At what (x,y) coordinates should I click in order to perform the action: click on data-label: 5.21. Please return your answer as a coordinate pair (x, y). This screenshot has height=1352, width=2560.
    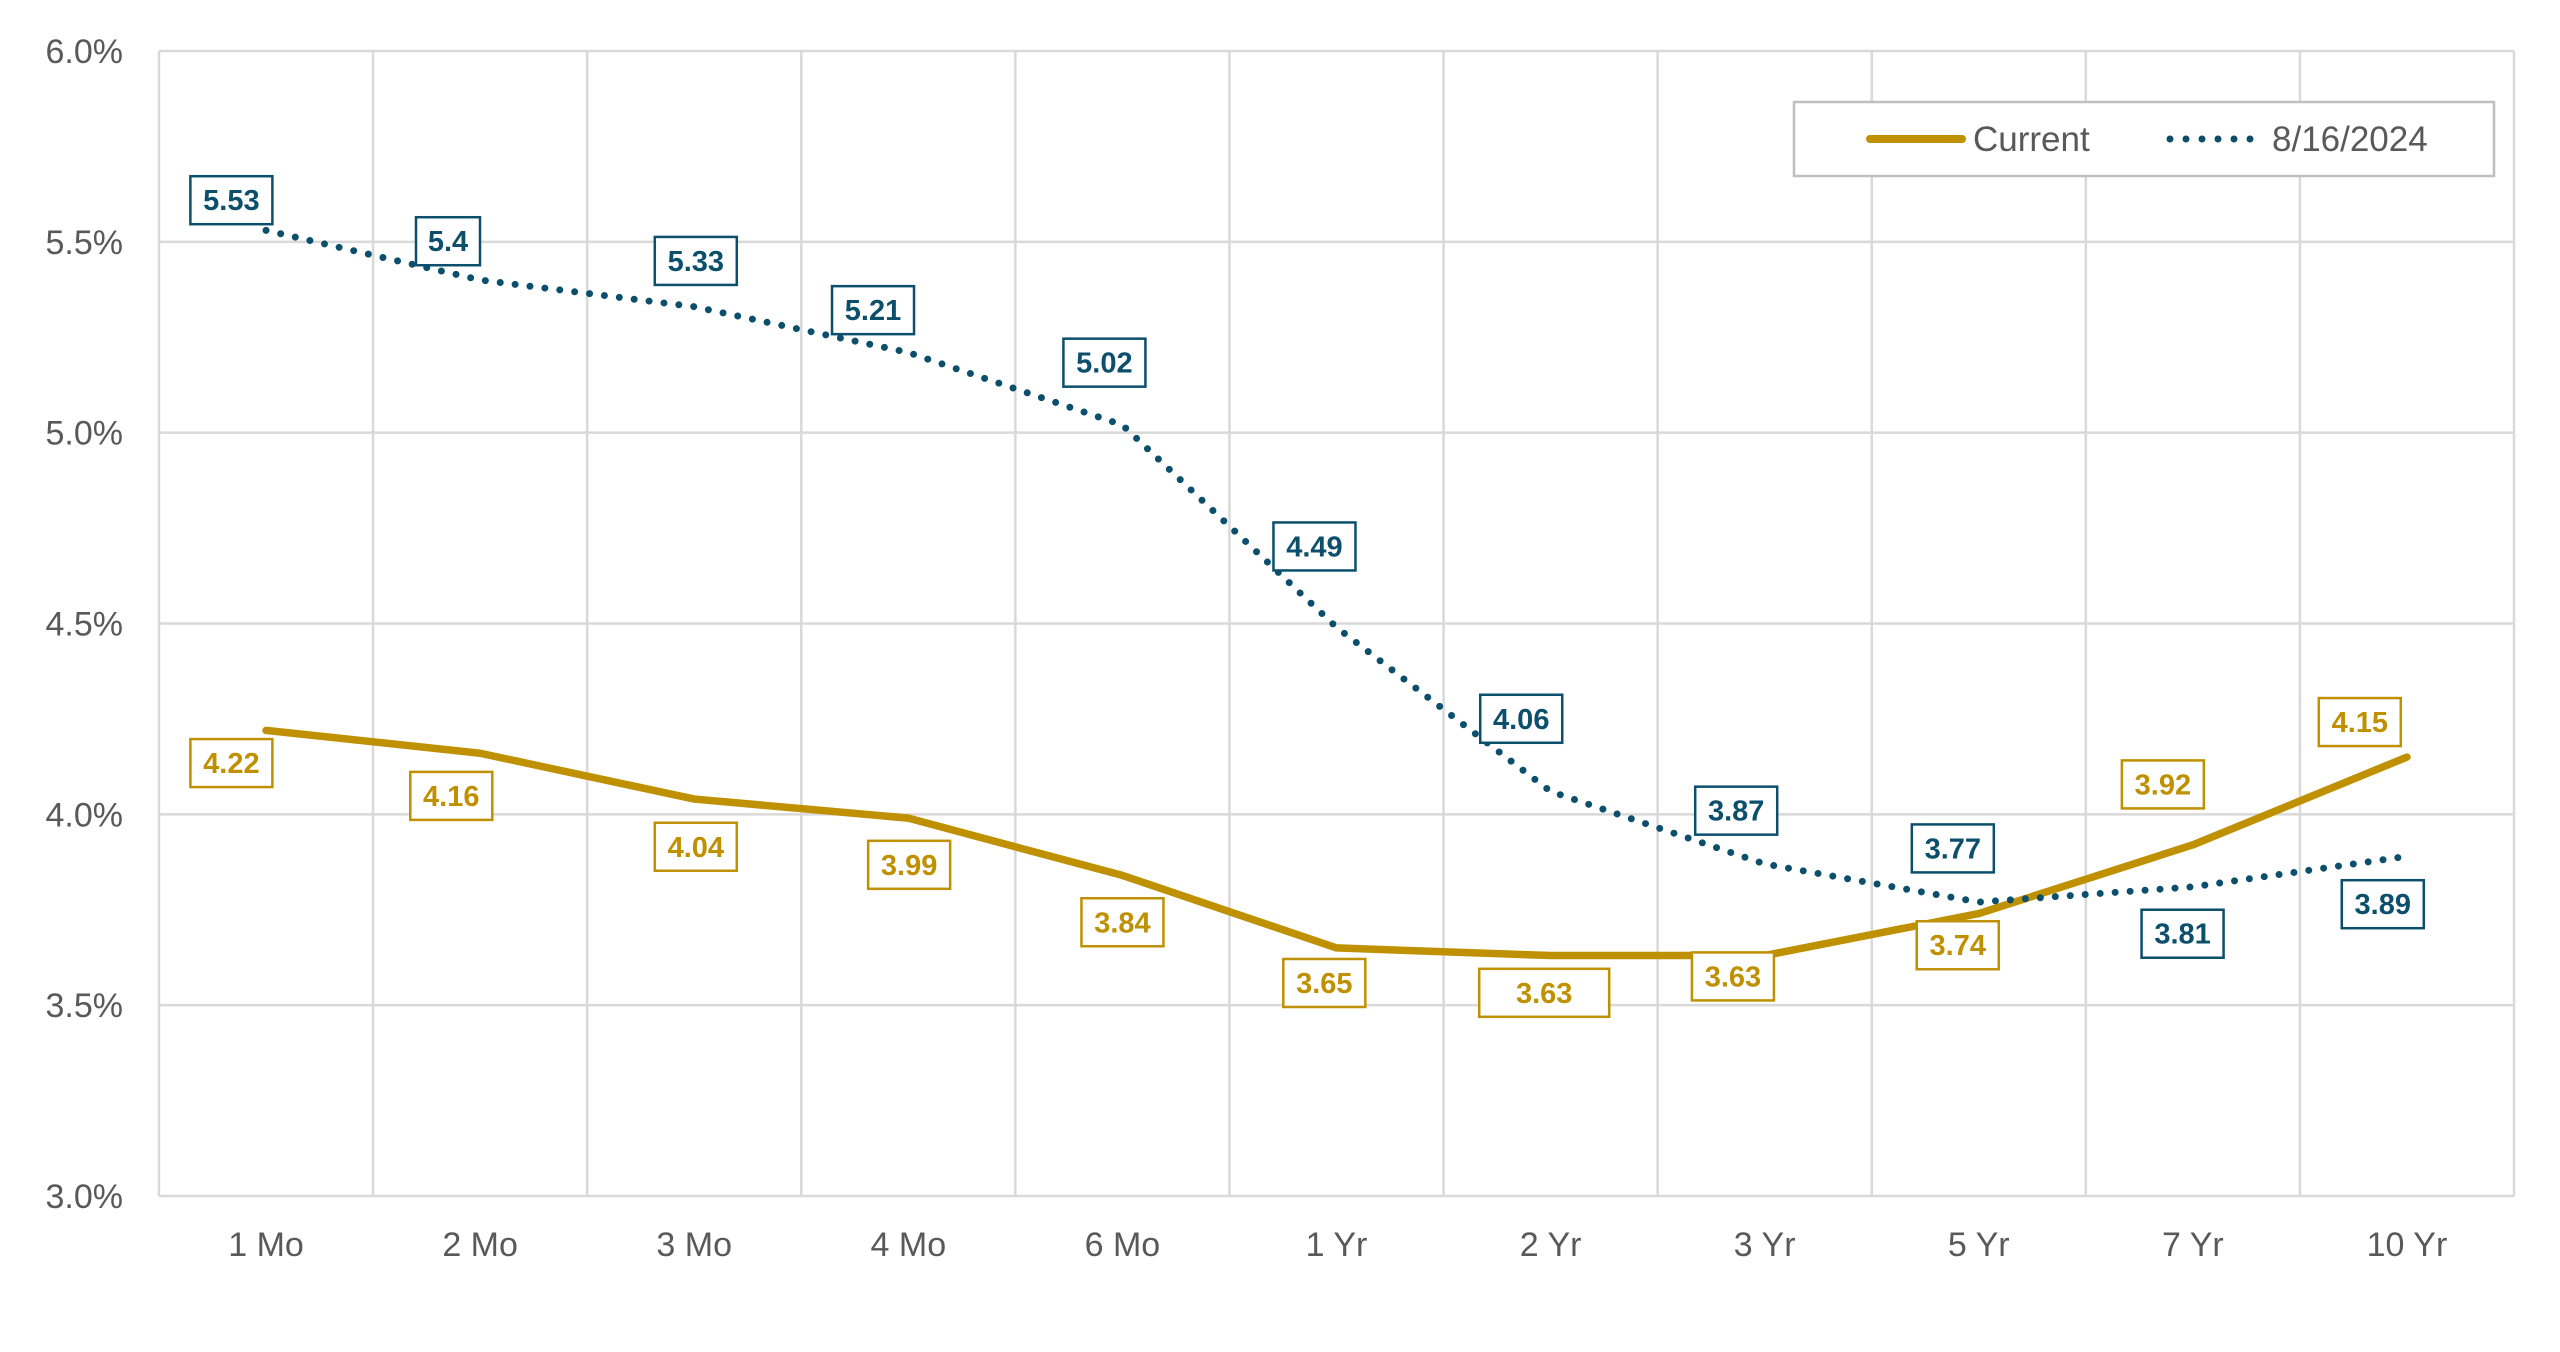
    Looking at the image, I should click on (873, 311).